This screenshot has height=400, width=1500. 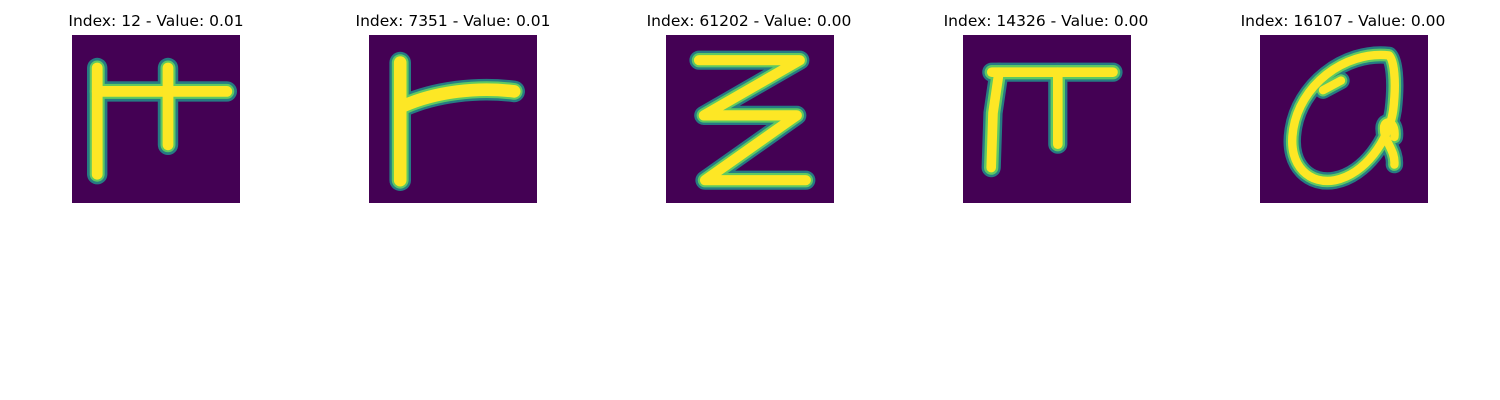 I want to click on glyph-12-image, so click(x=156, y=119).